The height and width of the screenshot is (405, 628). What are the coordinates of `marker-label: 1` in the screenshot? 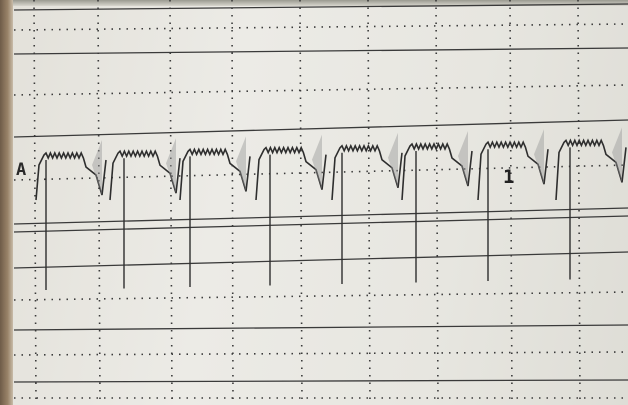 It's located at (509, 177).